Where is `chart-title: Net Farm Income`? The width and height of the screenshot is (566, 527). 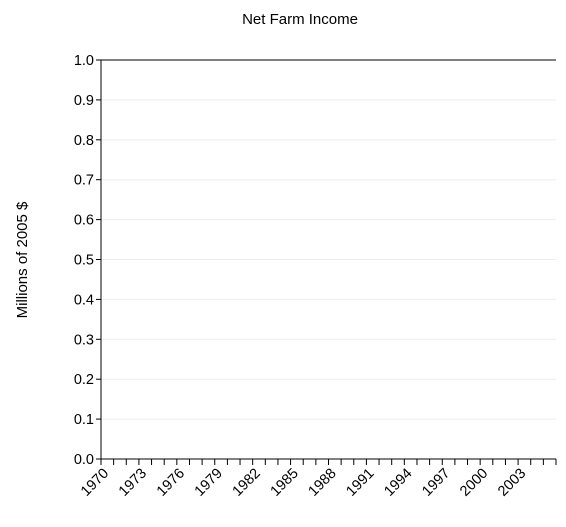 chart-title: Net Farm Income is located at coordinates (300, 19).